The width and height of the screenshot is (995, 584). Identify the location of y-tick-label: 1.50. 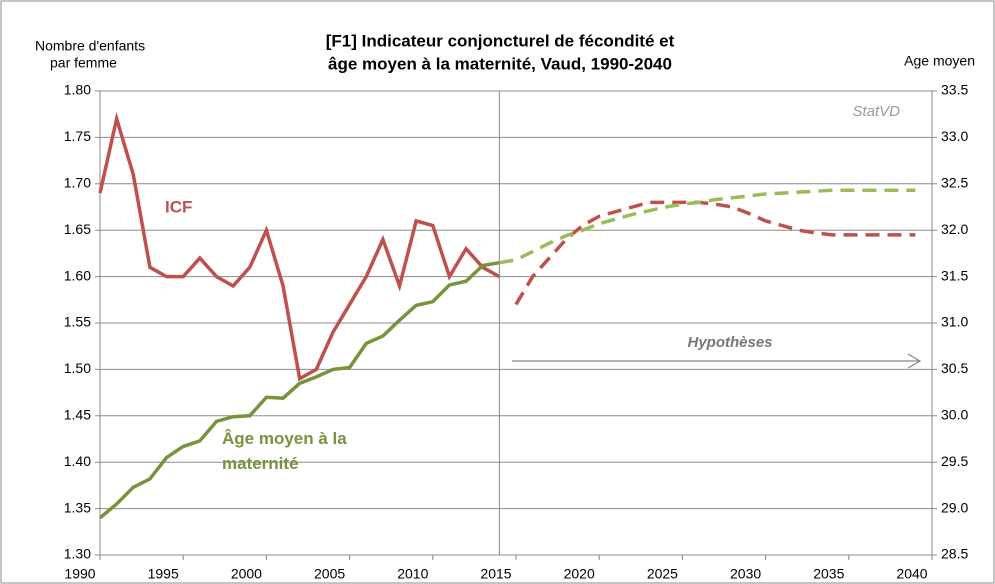
(77, 368).